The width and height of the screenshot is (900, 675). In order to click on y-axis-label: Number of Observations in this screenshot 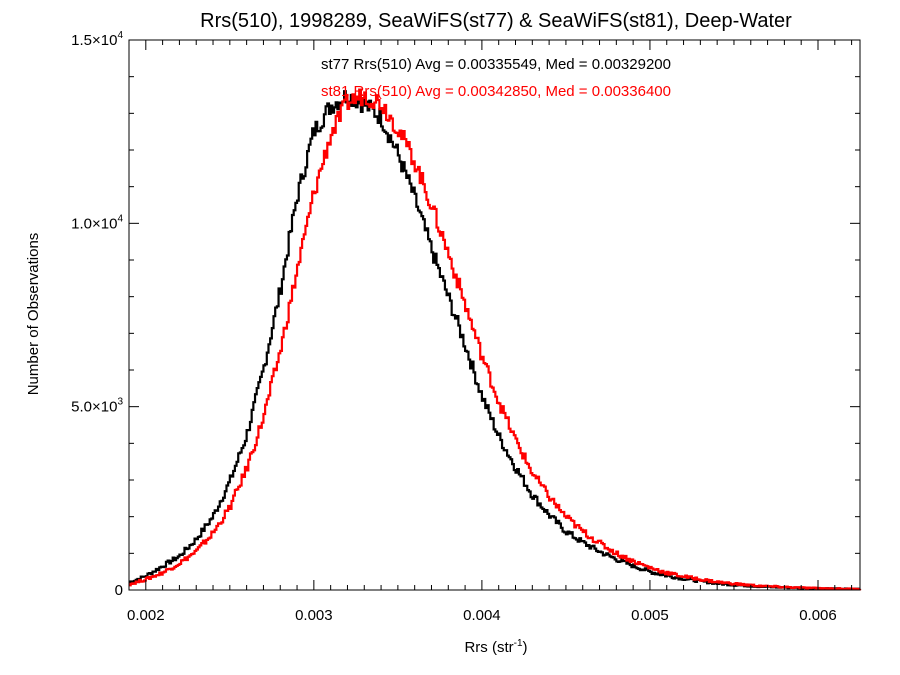, I will do `click(33, 314)`.